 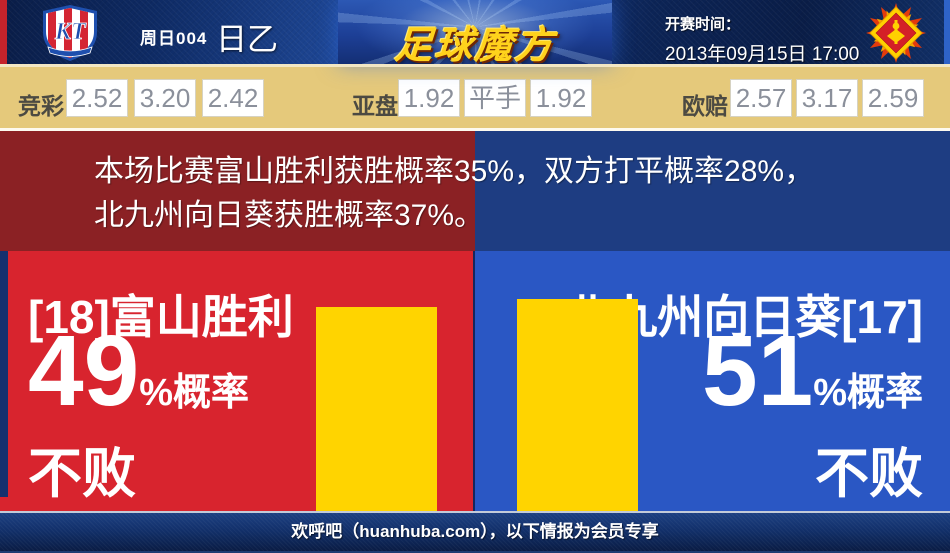 I want to click on home-probability-value: 49, so click(x=84, y=371).